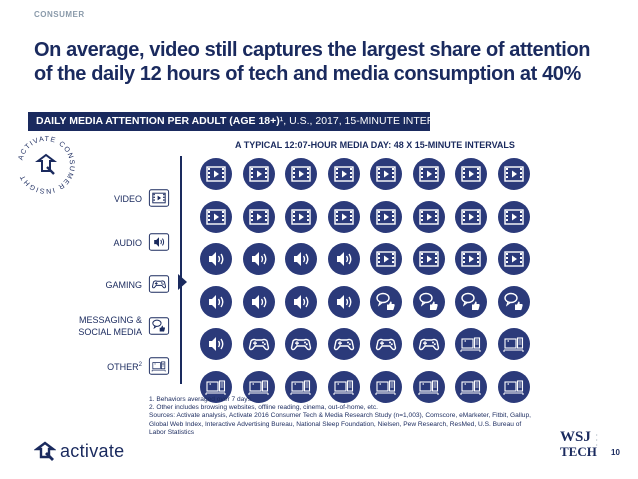  I want to click on legend-label: MESSAGING & SOCIAL MEDIA, so click(110, 326).